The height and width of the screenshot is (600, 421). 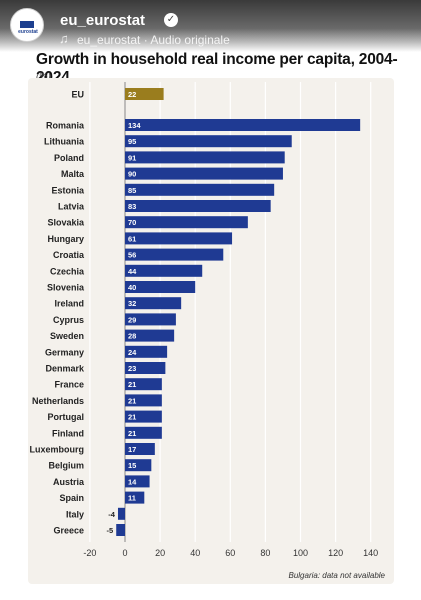 I want to click on bar-latvia, so click(x=198, y=206).